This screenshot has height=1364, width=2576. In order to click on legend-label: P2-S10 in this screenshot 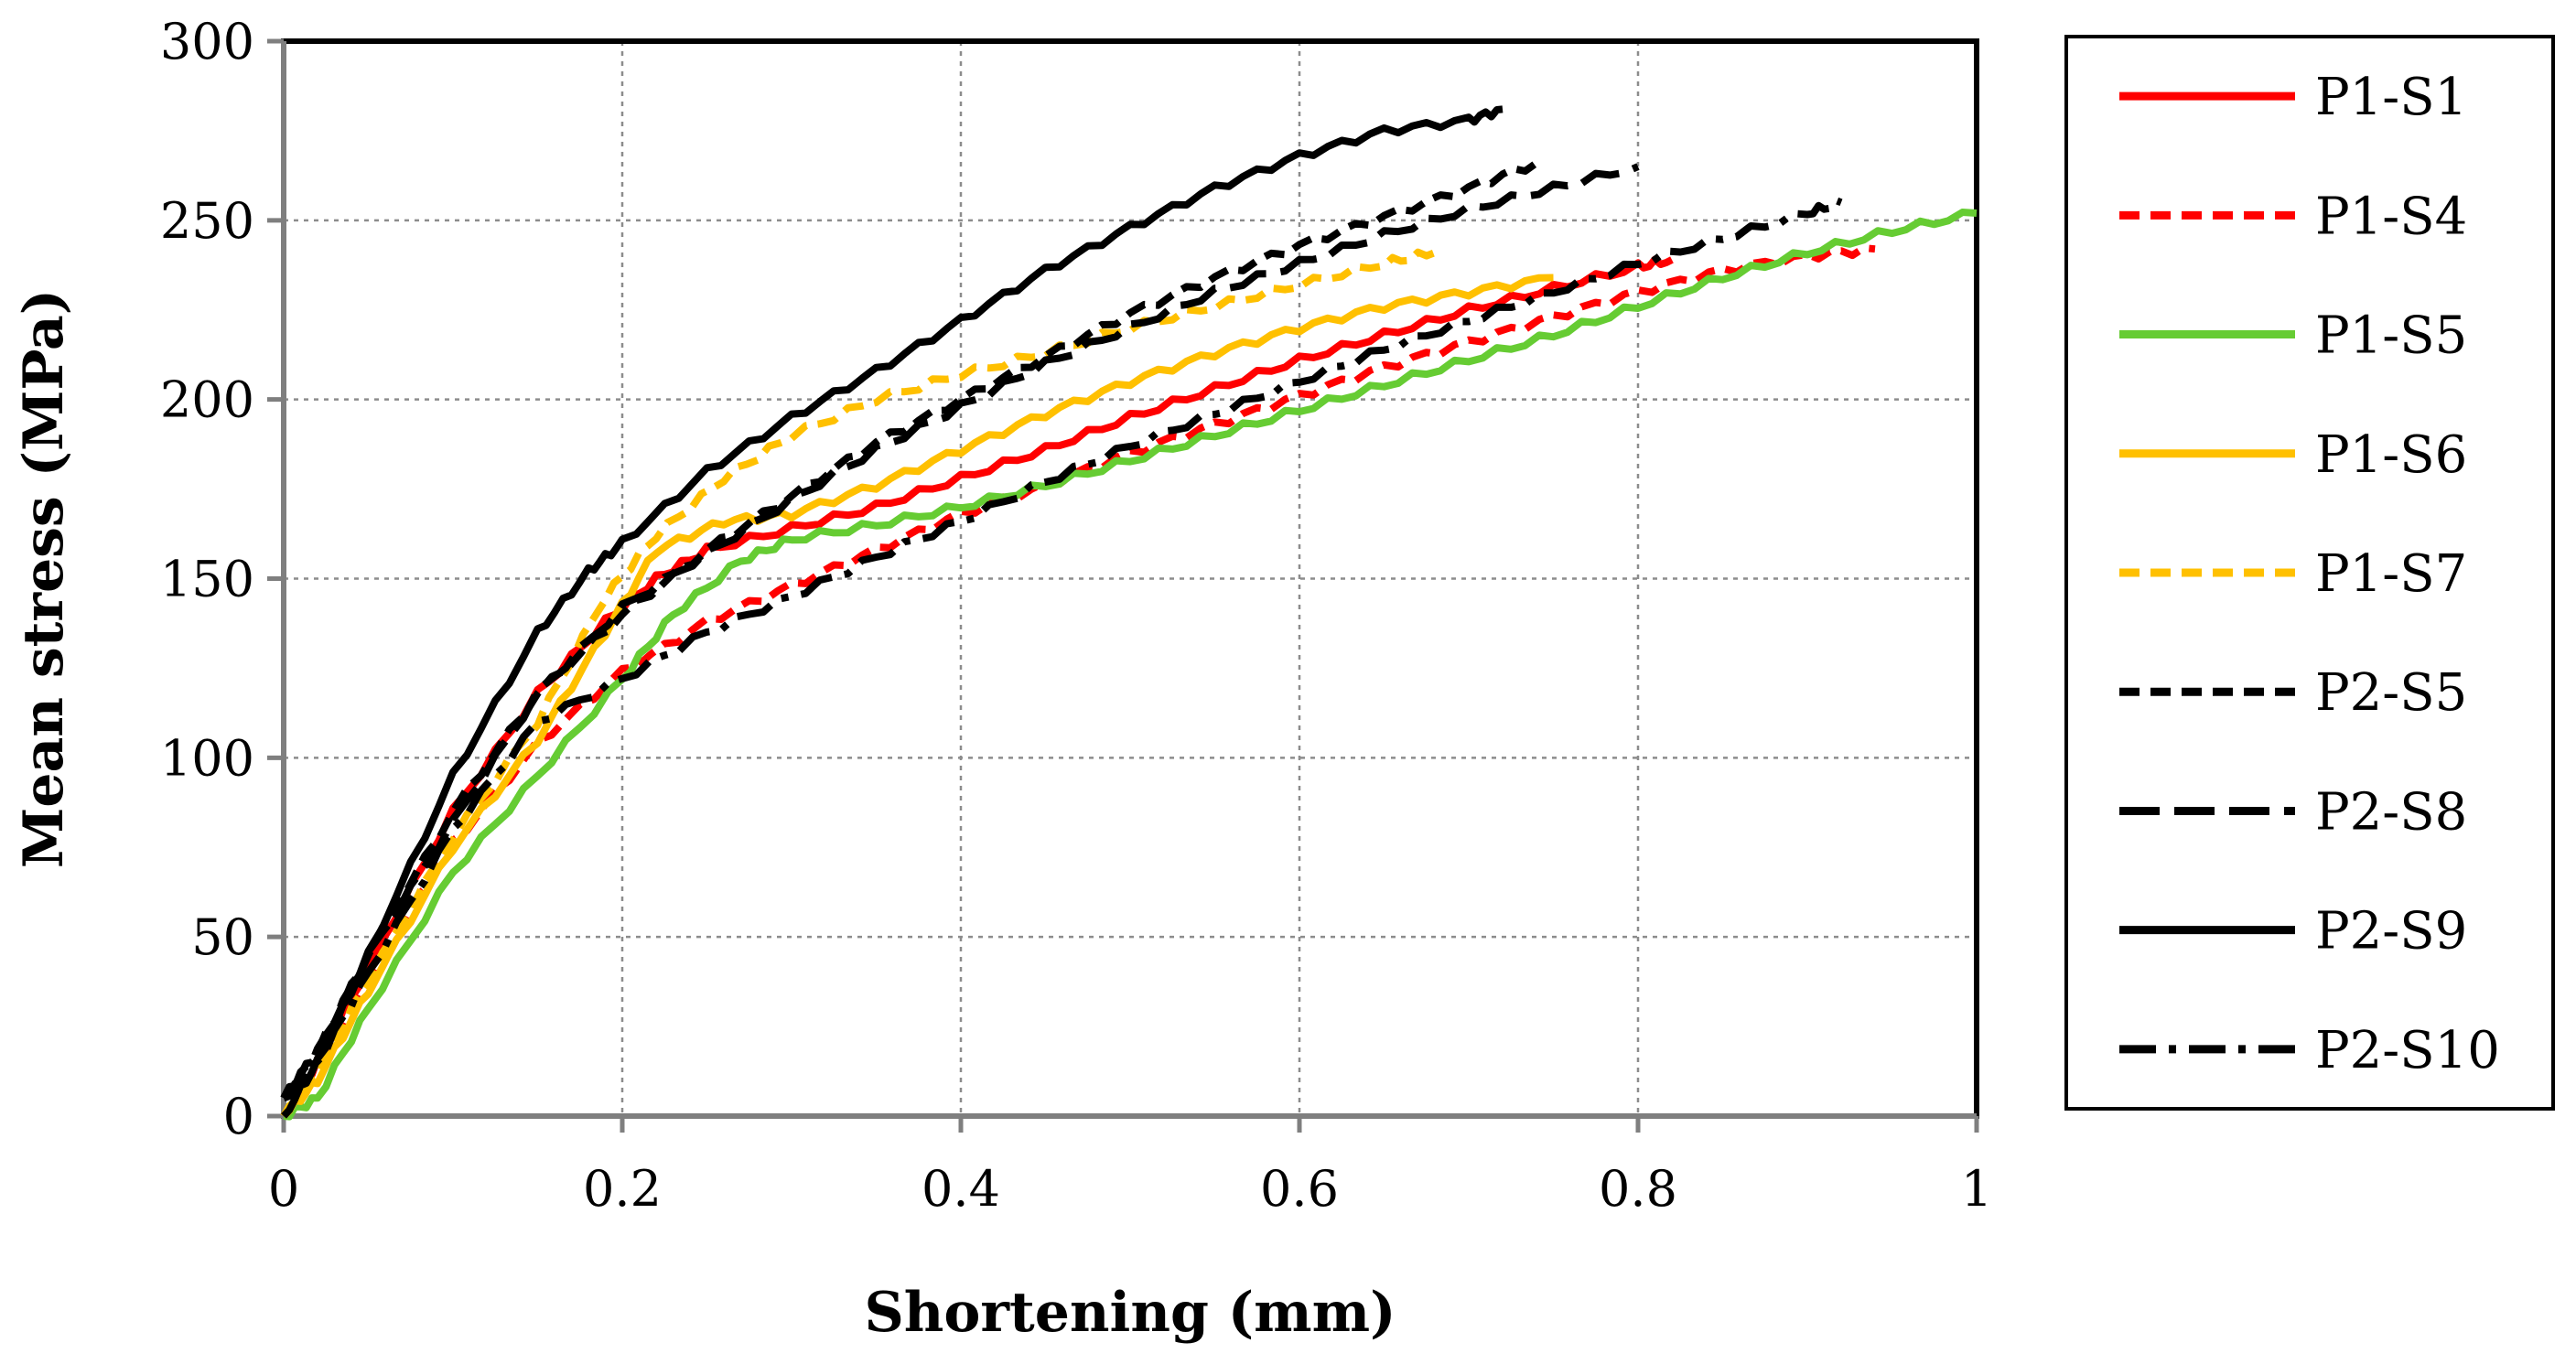, I will do `click(2407, 1050)`.